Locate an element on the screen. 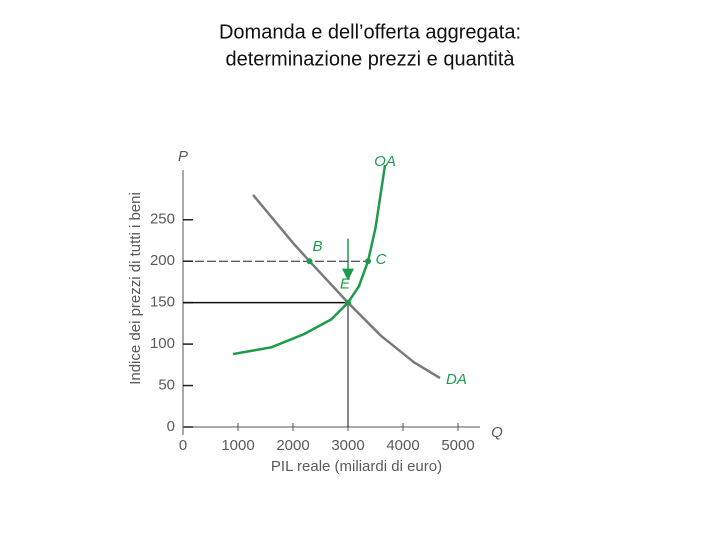 The image size is (720, 540). x-tick-label: 2000 is located at coordinates (292, 445).